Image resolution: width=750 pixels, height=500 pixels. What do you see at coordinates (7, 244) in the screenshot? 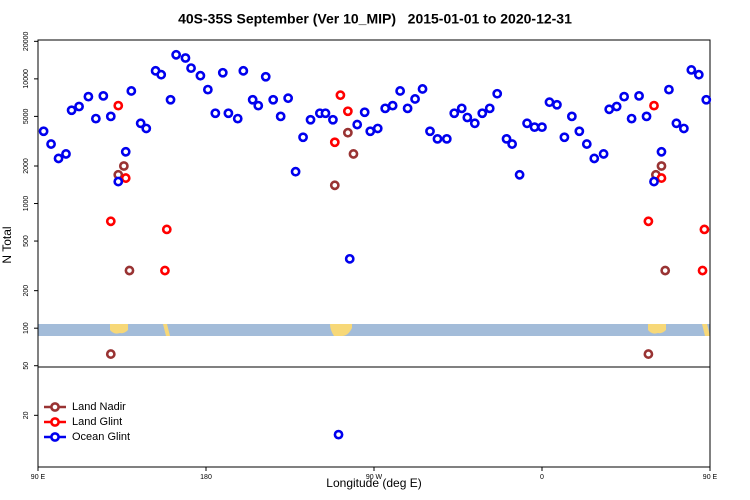
I see `y-axis-label: N Total` at bounding box center [7, 244].